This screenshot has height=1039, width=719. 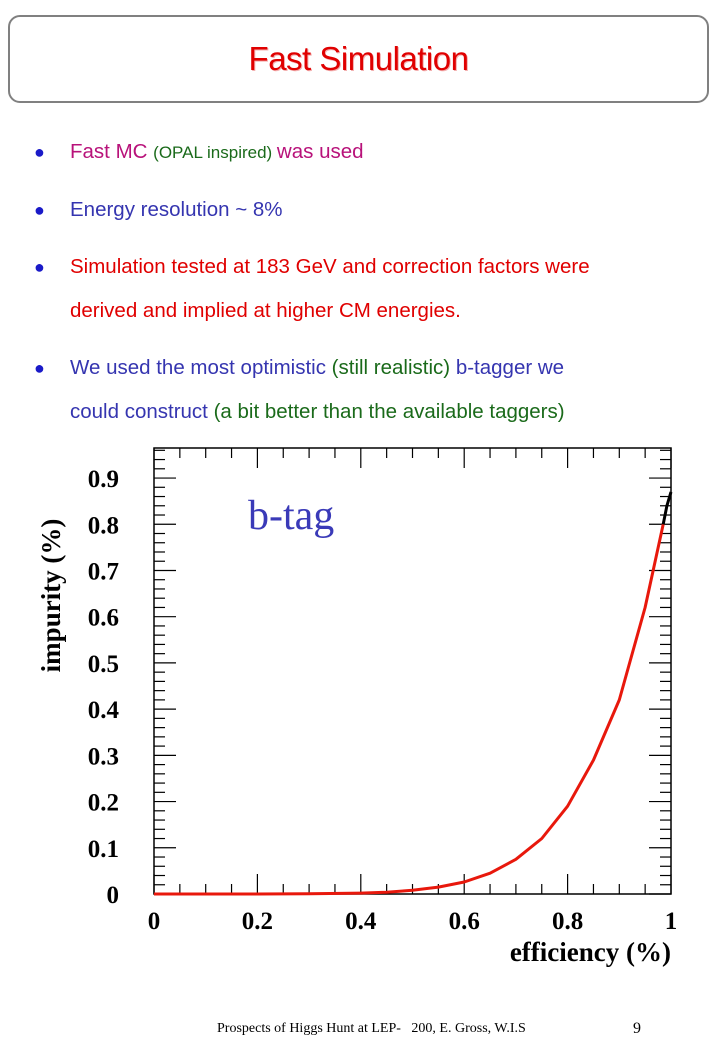 I want to click on bullet-1-part-1: Fast MC, so click(x=112, y=151).